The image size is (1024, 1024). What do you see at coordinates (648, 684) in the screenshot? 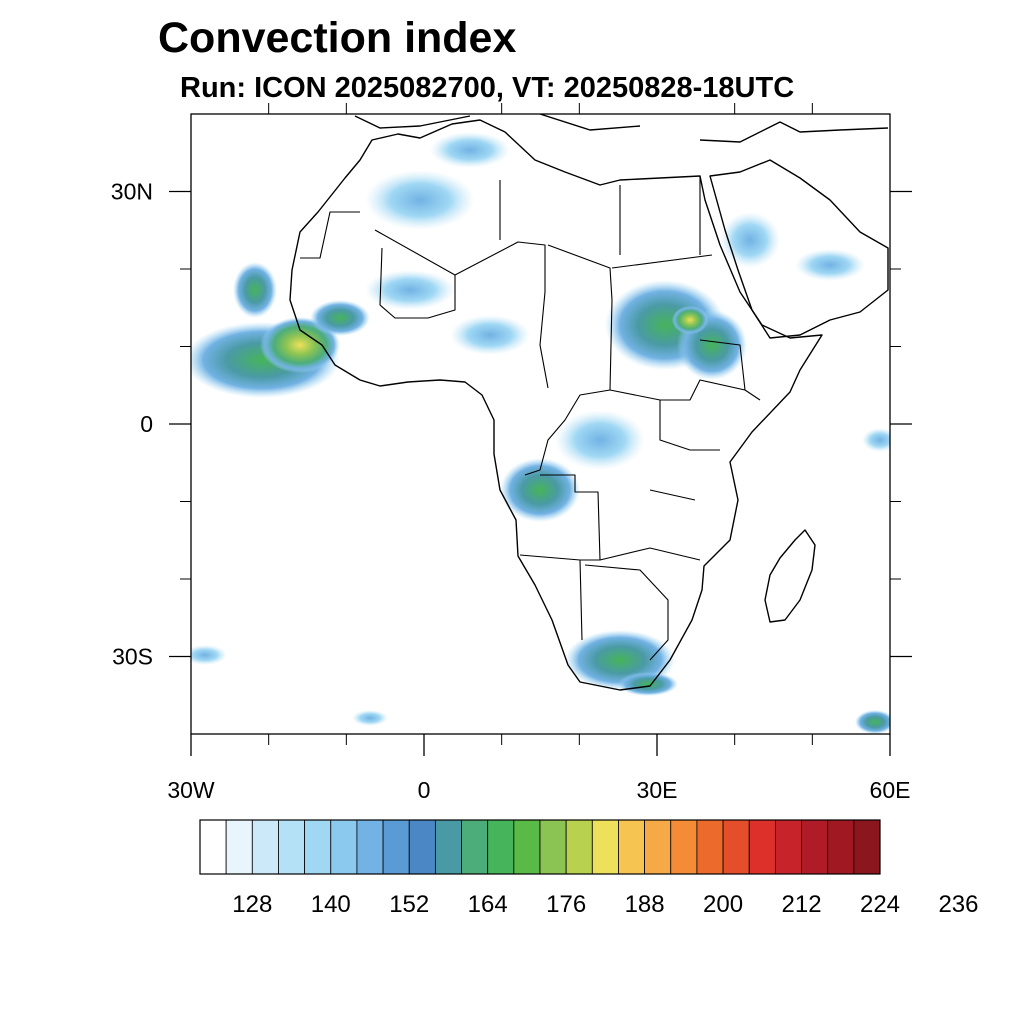
I see `convection-area-cape` at bounding box center [648, 684].